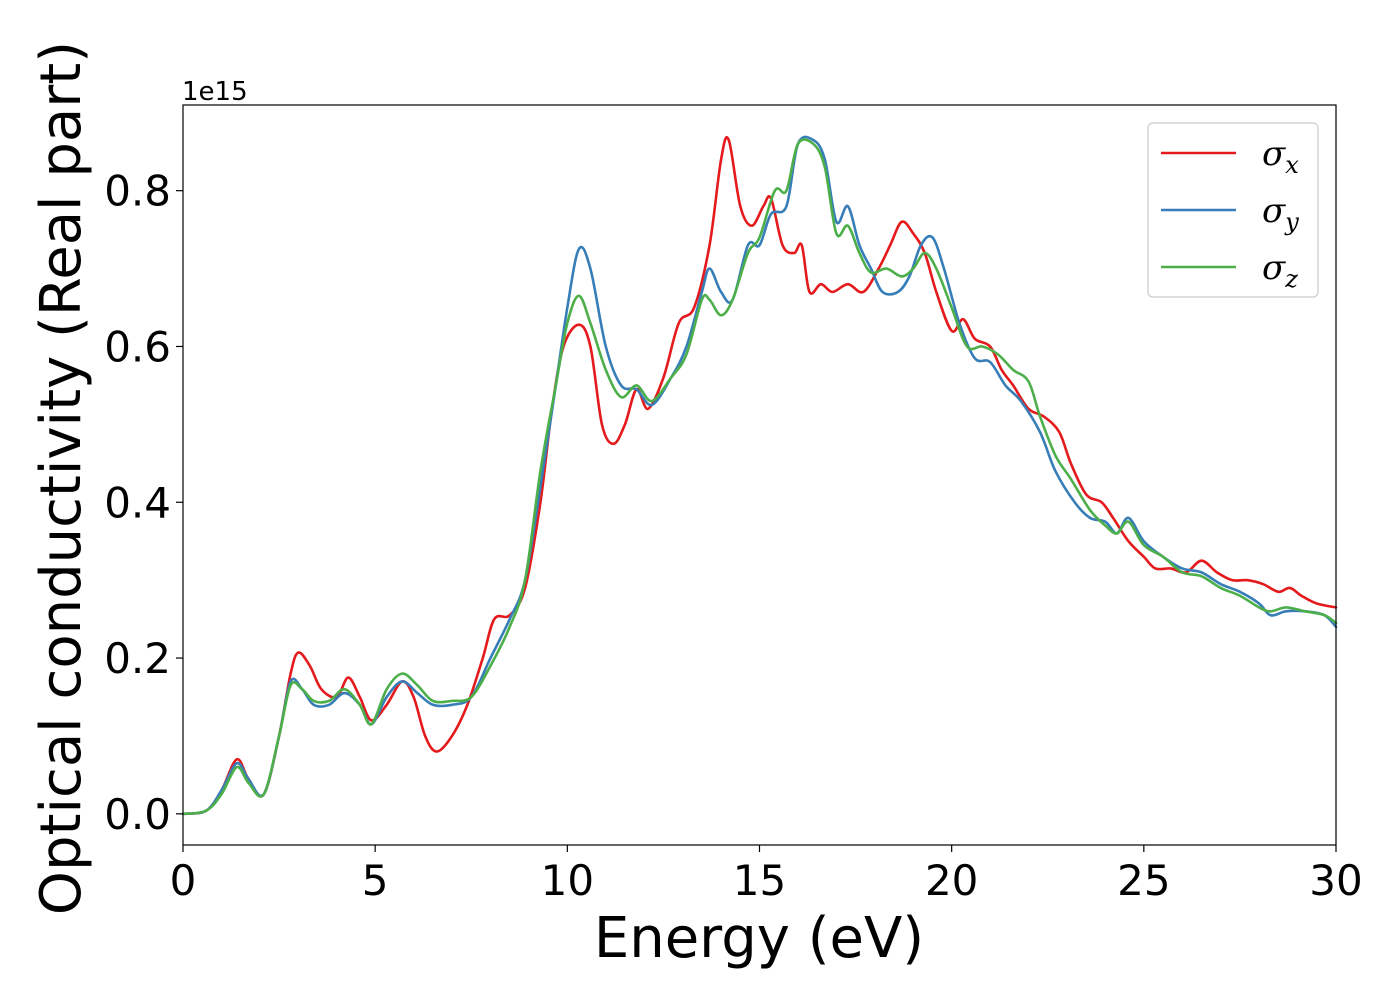  Describe the element at coordinates (1143, 880) in the screenshot. I see `x-tick-label: 25` at that location.